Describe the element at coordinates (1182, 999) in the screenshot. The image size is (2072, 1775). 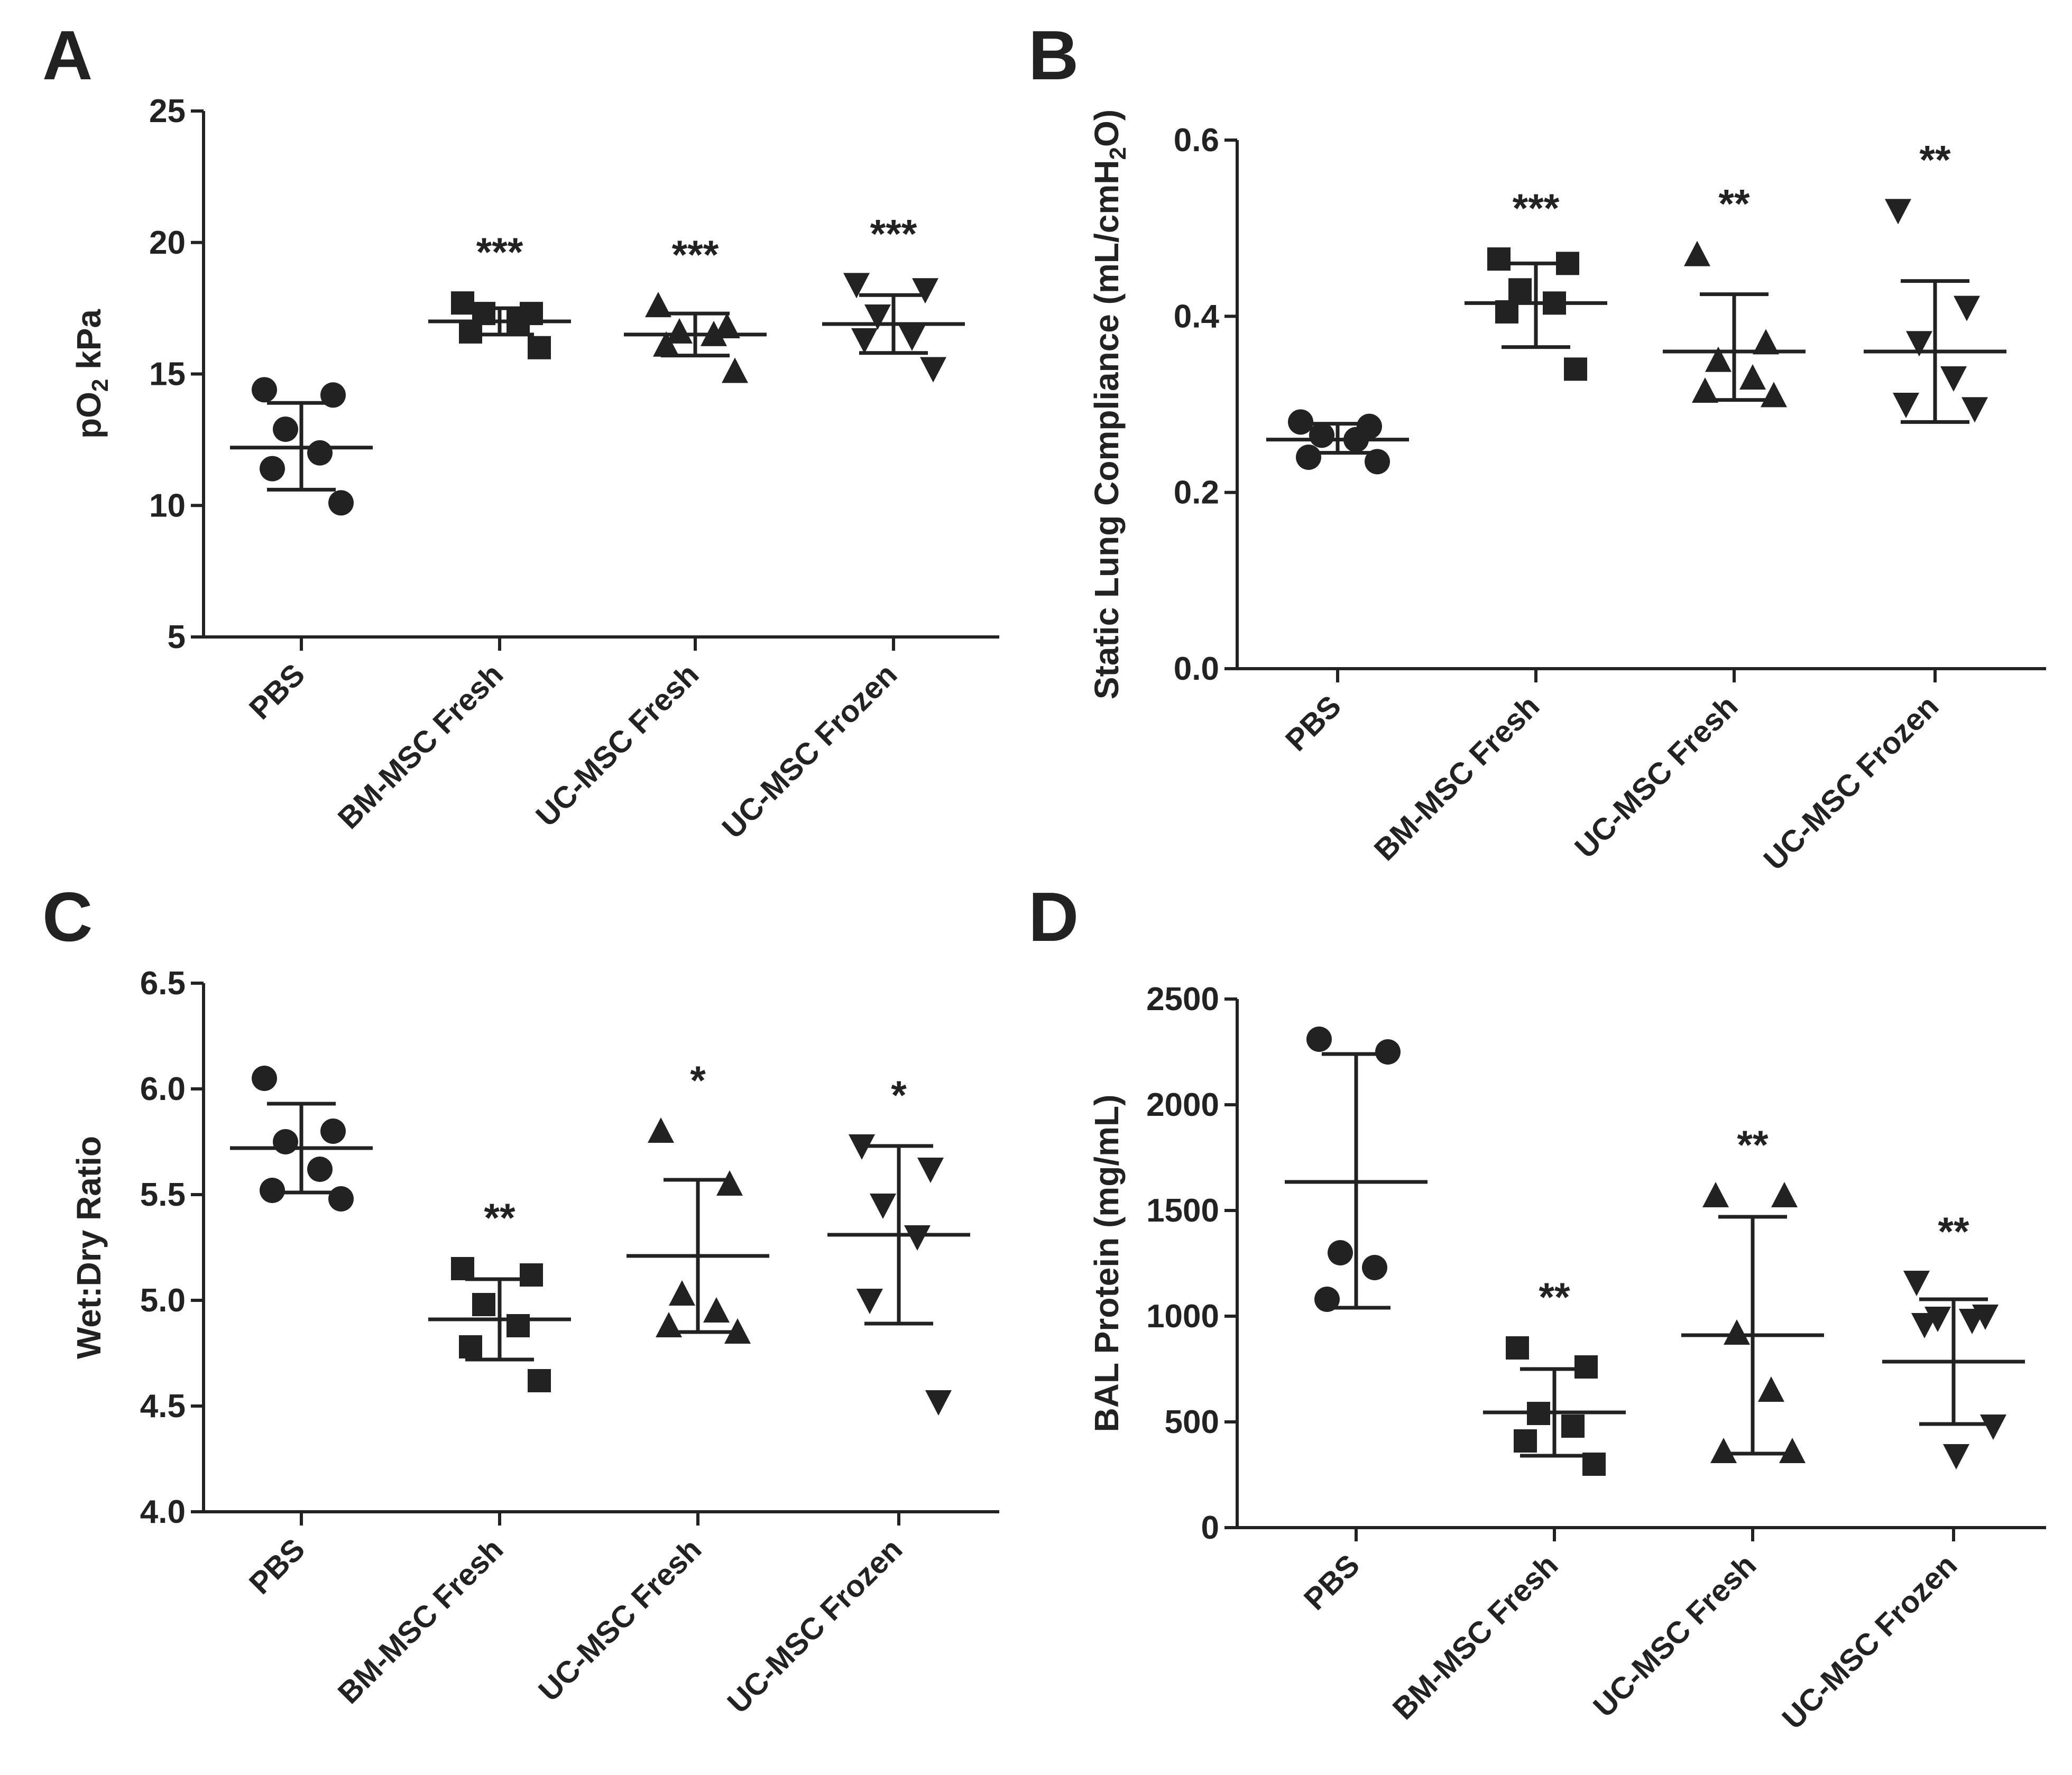
I see `y-tick-label: 2500` at that location.